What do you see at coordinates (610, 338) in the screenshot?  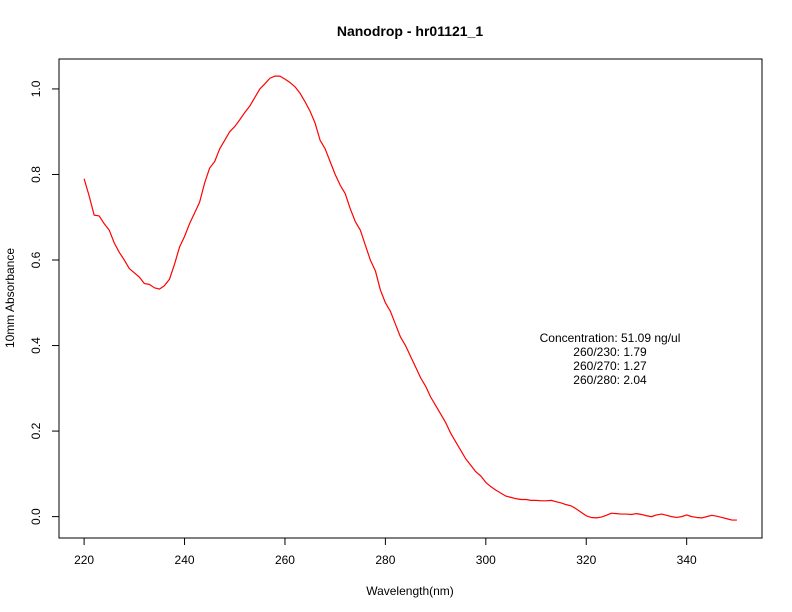 I see `annotation-concentration: Concentration: 51.09 ng/ul` at bounding box center [610, 338].